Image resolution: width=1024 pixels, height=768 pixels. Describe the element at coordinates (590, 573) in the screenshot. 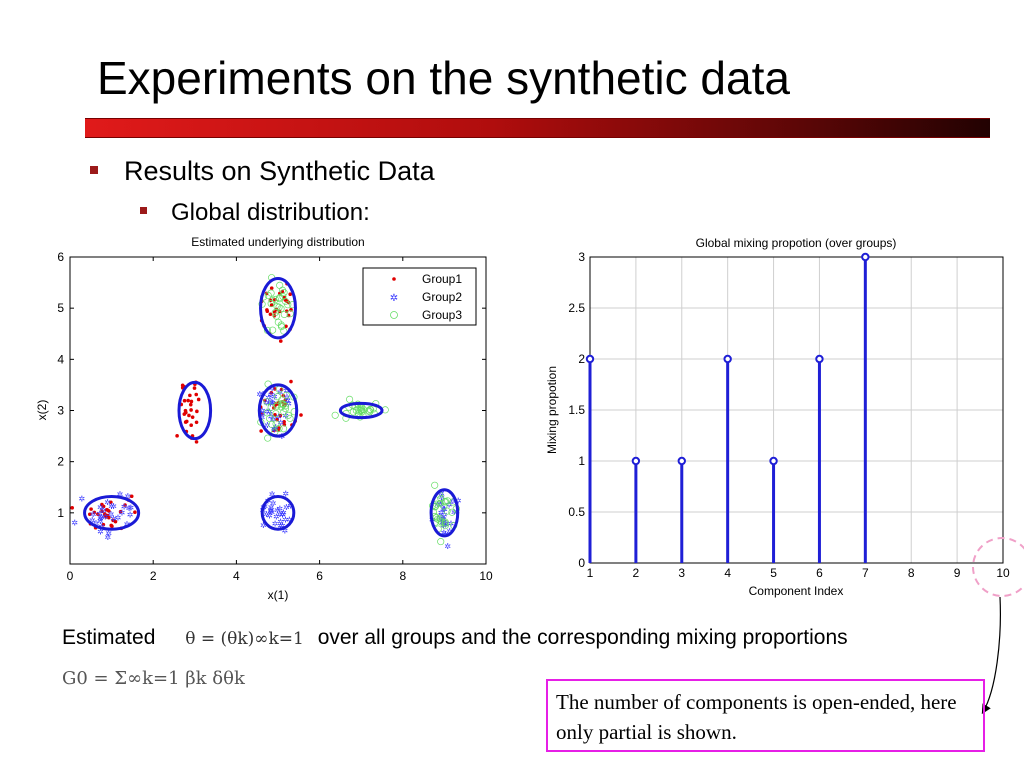

I see `stem-xtick-label: 1` at that location.